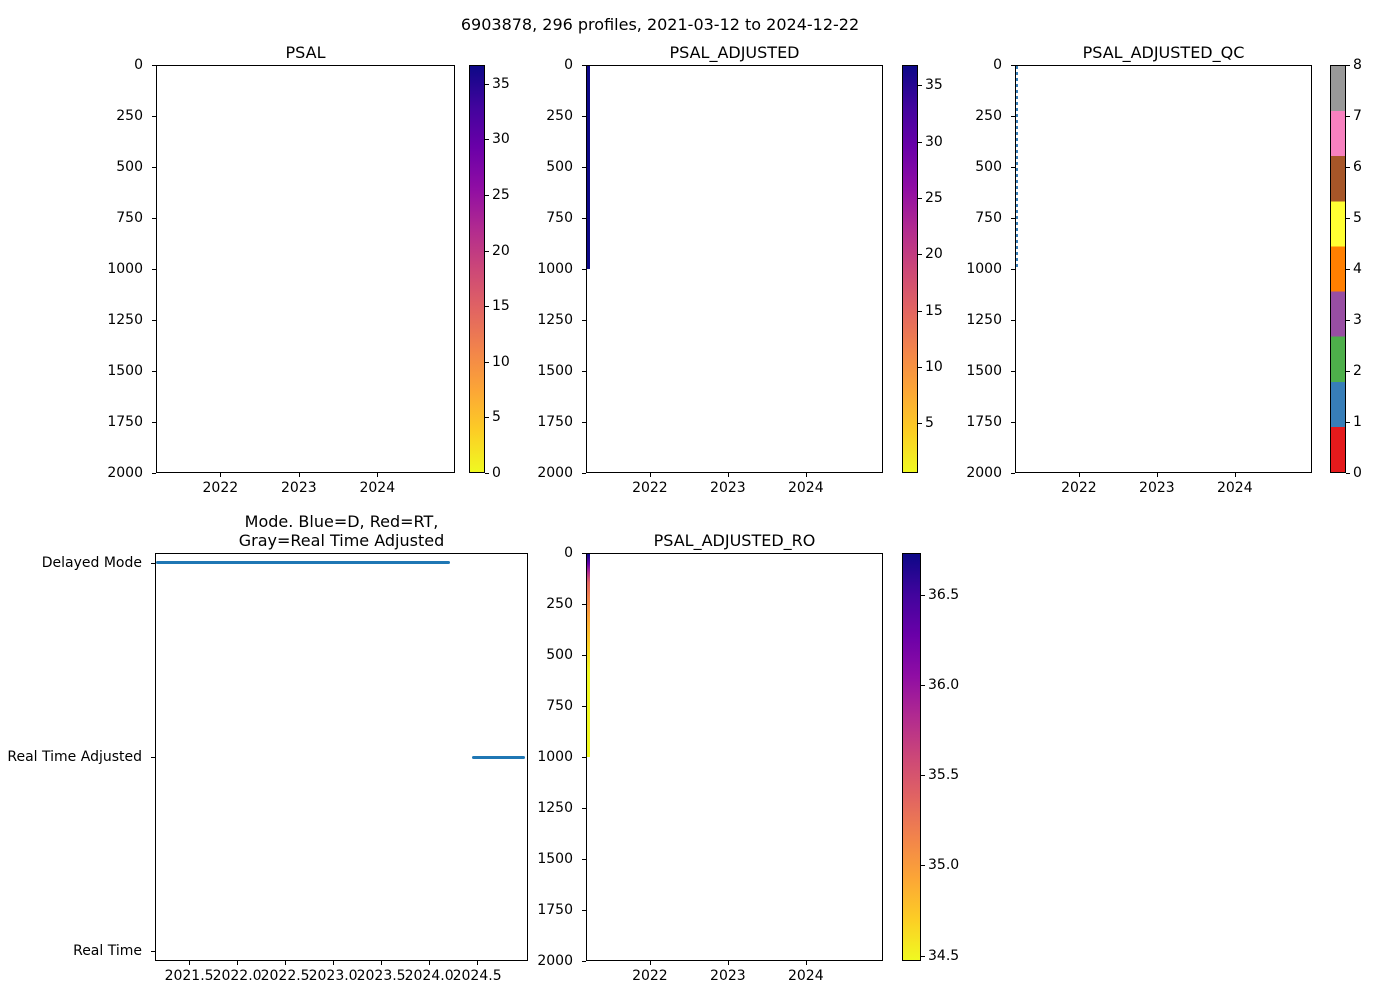 This screenshot has height=1000, width=1400. What do you see at coordinates (944, 594) in the screenshot?
I see `colorbar-tick-label: 36.5` at bounding box center [944, 594].